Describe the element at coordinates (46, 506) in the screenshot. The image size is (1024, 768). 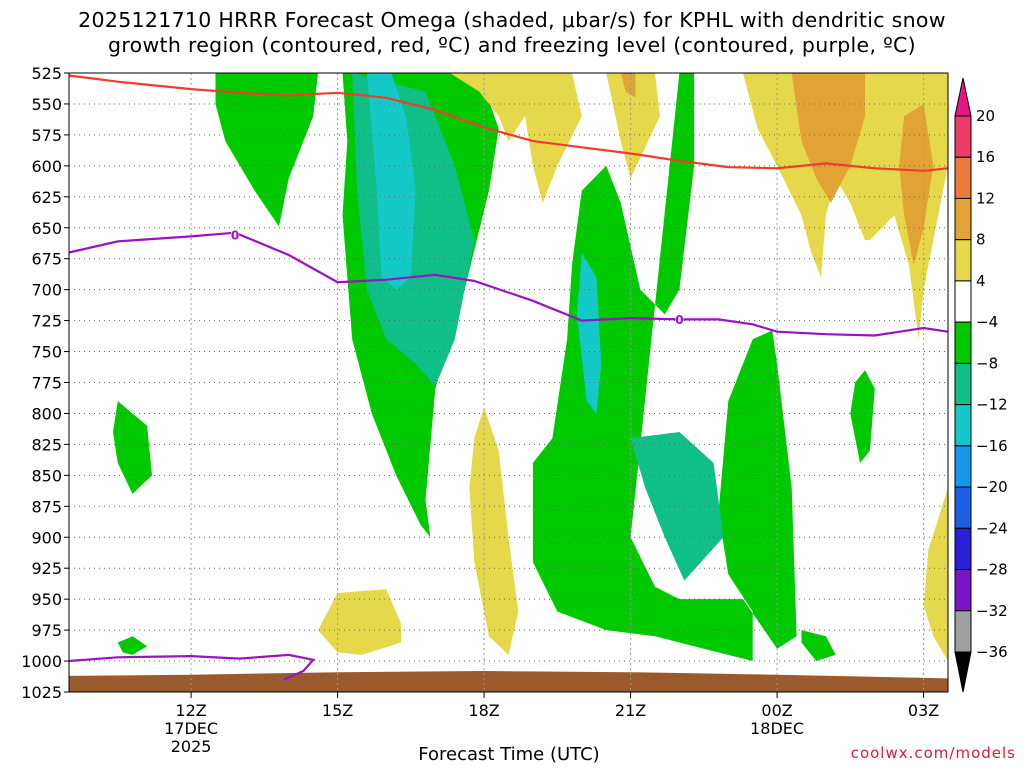
I see `y-tick-label-875: 875` at that location.